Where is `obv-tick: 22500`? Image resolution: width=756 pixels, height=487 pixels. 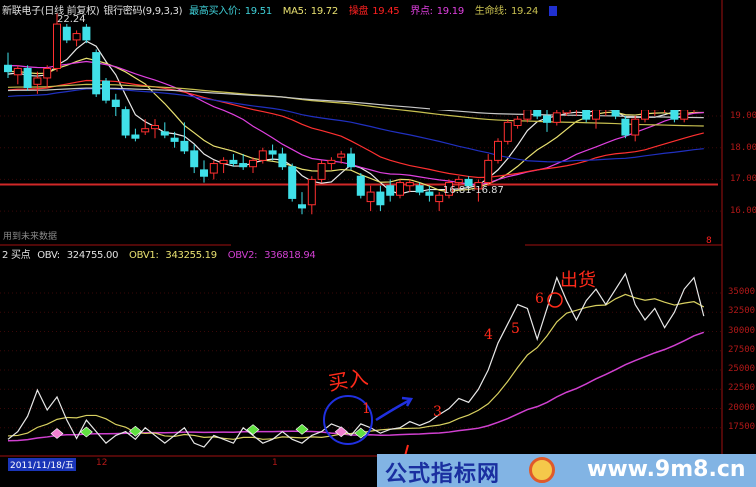 obv-tick: 22500 is located at coordinates (742, 388).